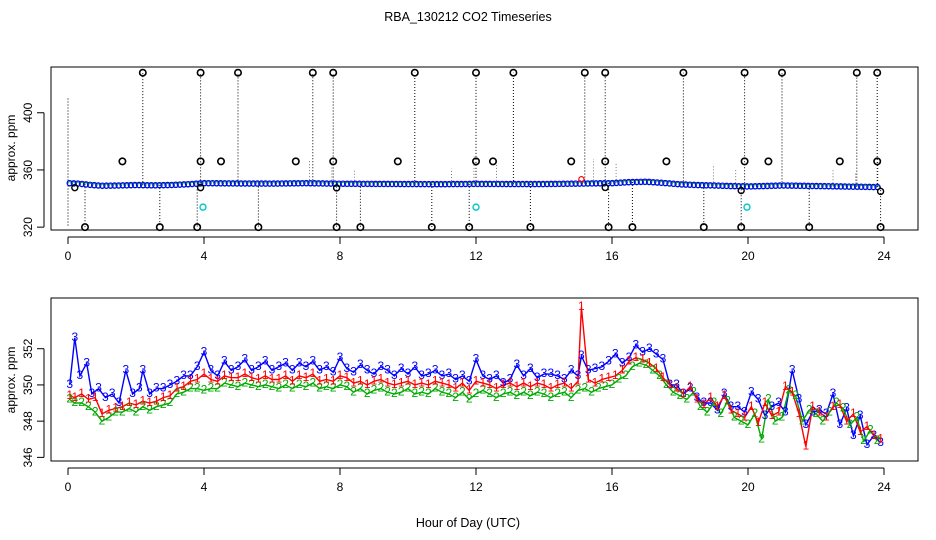  Describe the element at coordinates (683, 72) in the screenshot. I see `outlier-high-point` at that location.